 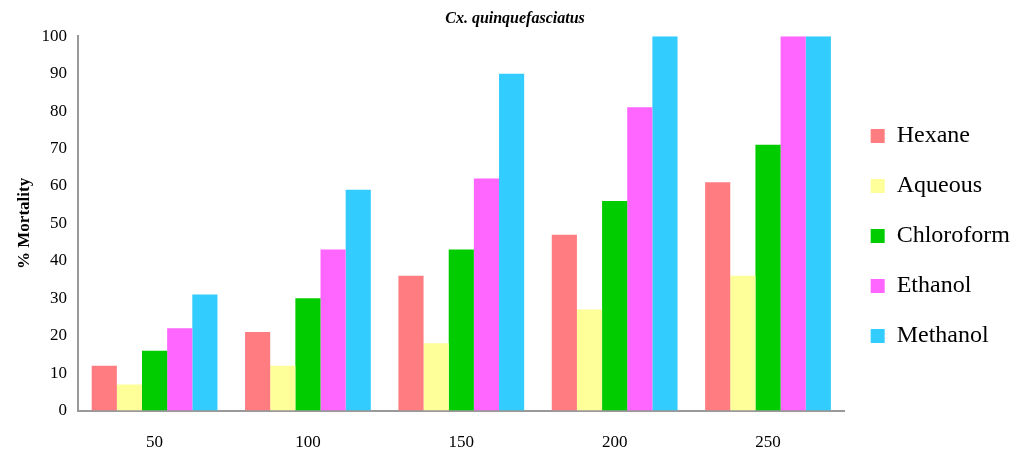 I want to click on x-tick-label: 100, so click(x=308, y=442).